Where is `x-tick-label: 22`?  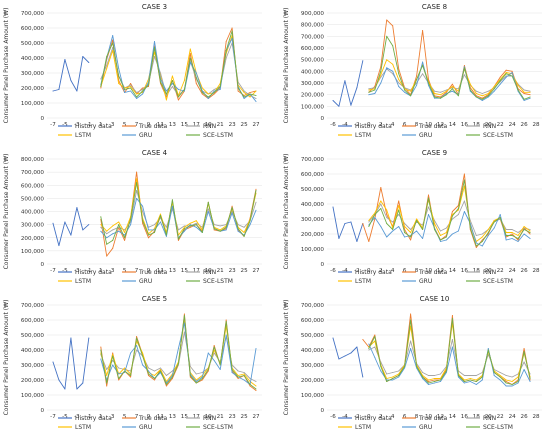 x-tick-label: 22 is located at coordinates (500, 417).